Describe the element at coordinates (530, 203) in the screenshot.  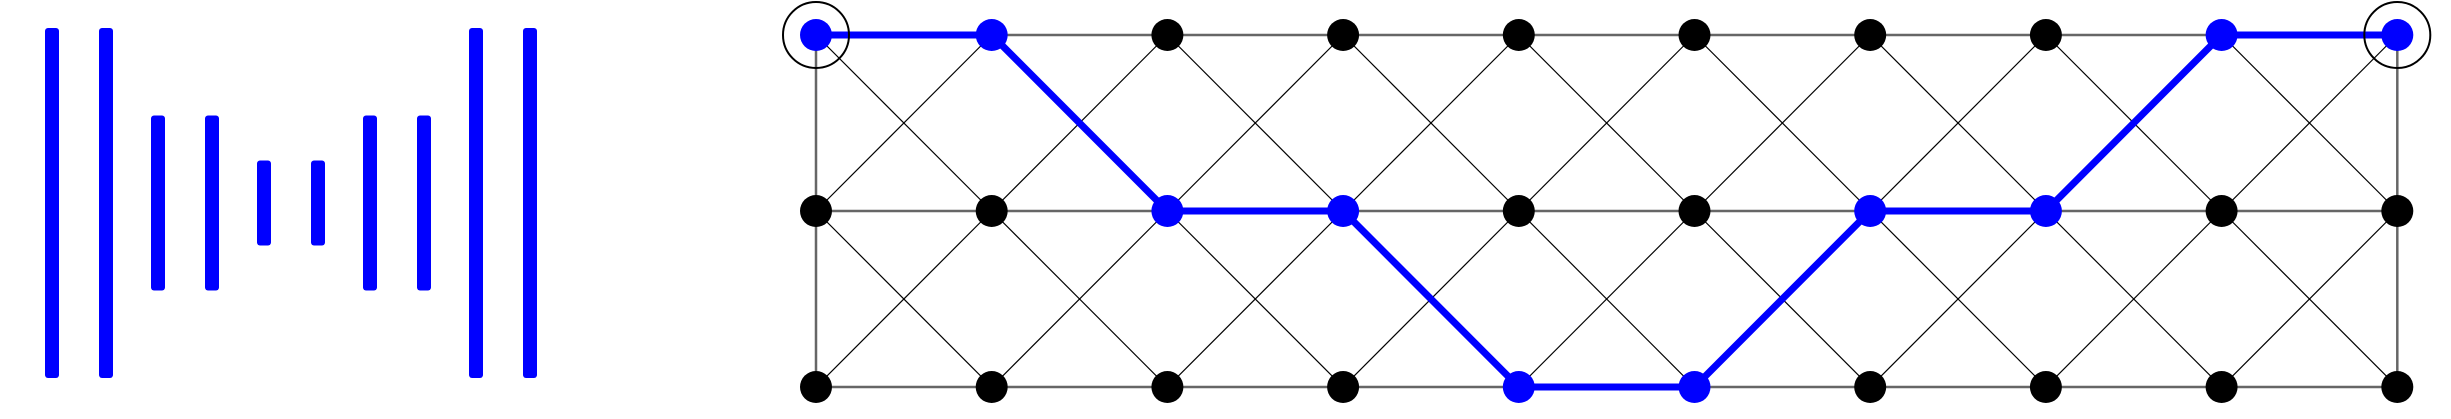
I see `bar-5-right` at that location.